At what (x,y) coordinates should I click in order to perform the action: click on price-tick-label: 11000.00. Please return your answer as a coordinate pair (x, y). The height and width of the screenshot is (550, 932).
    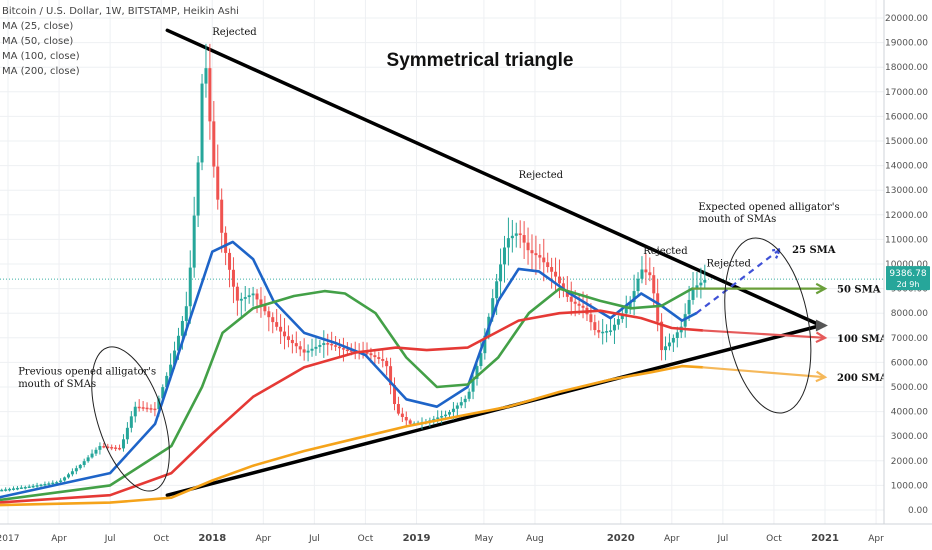
    Looking at the image, I should click on (906, 240).